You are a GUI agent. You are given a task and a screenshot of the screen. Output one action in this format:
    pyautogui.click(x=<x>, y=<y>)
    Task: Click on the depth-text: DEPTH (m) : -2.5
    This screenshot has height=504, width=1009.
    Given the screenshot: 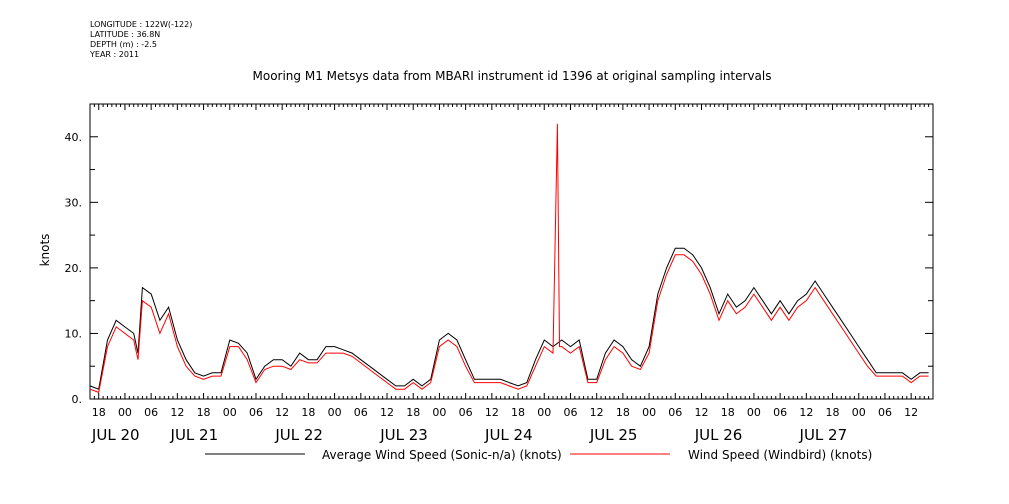 What is the action you would take?
    pyautogui.click(x=123, y=44)
    